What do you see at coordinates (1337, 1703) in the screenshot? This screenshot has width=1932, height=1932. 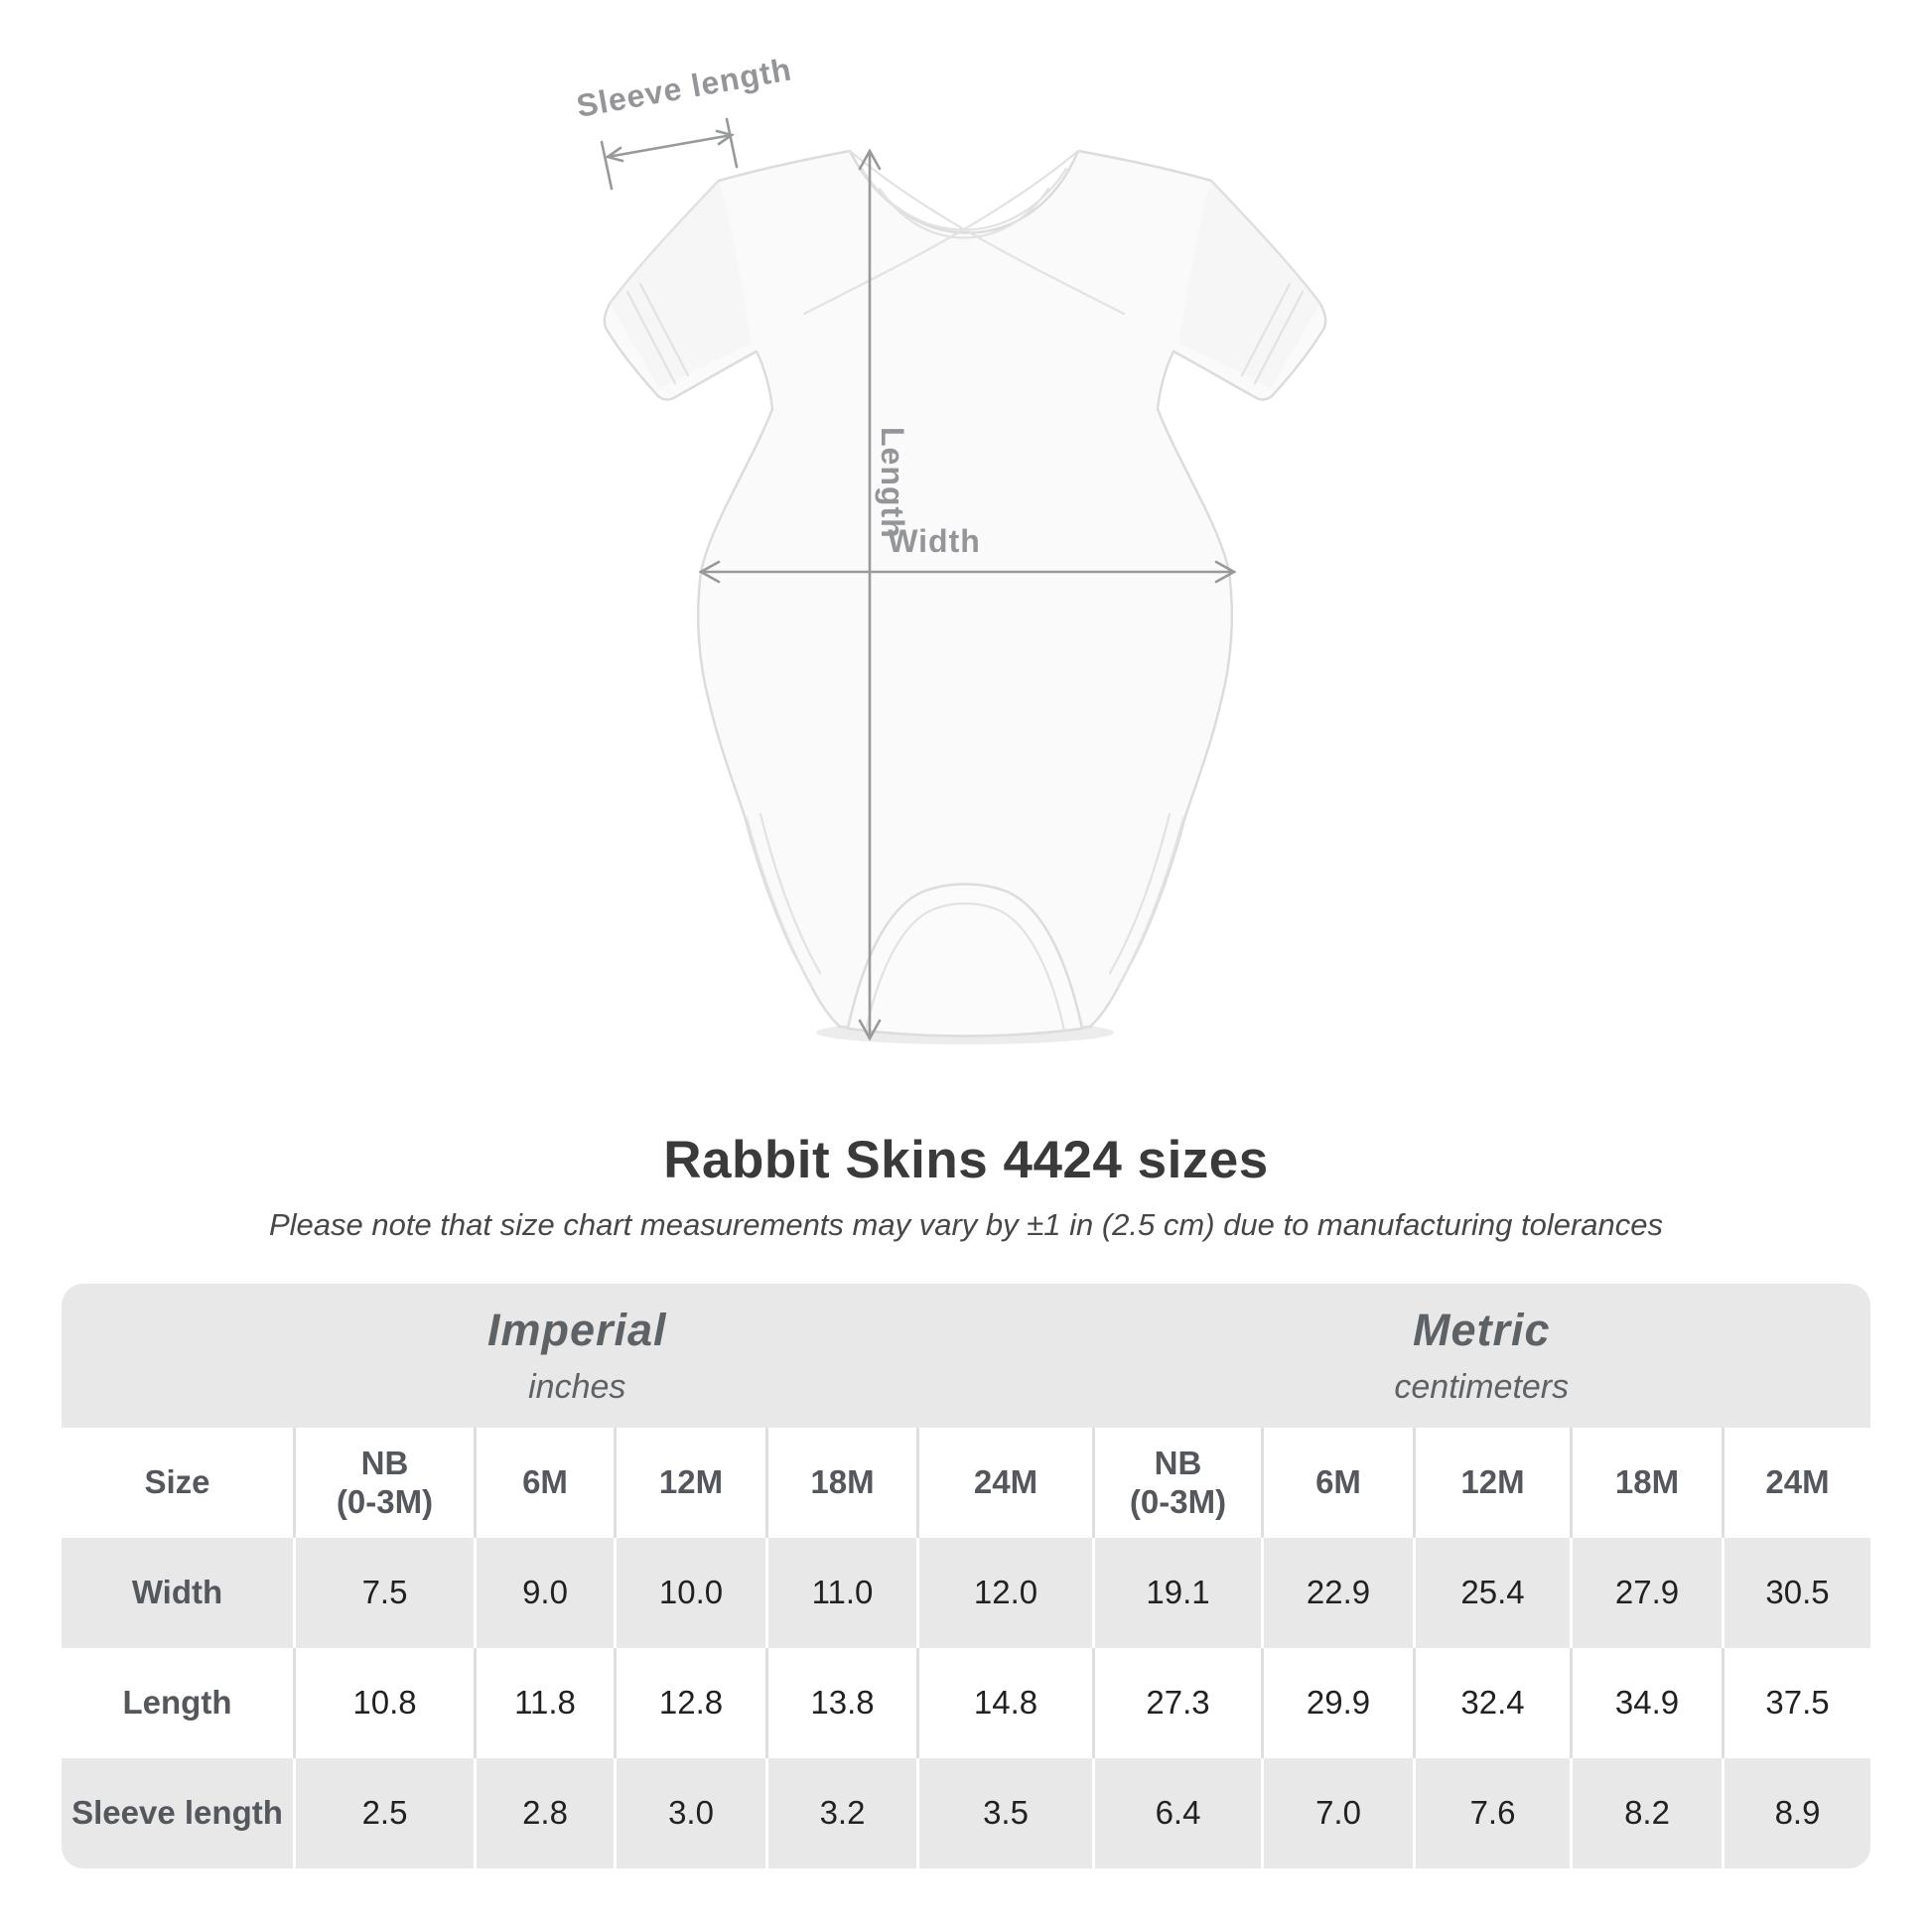 I see `value-cell: 29.9` at bounding box center [1337, 1703].